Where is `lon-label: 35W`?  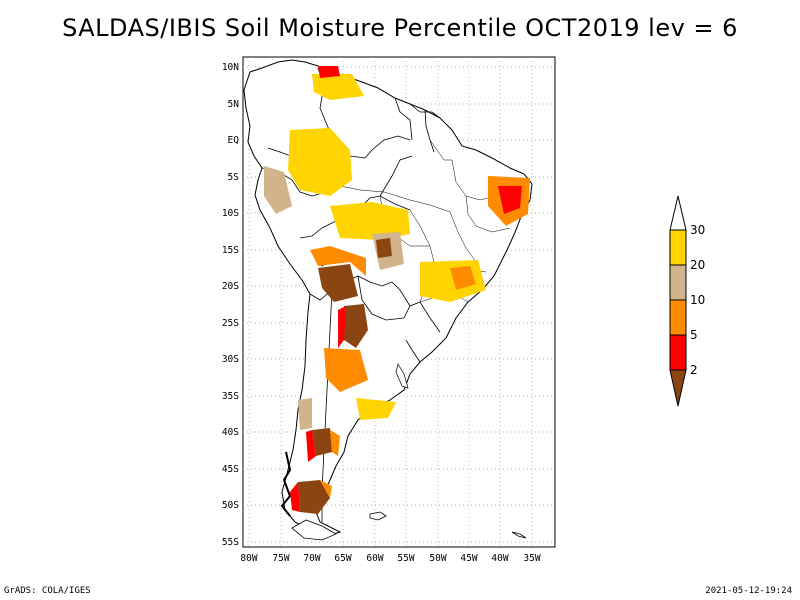 lon-label: 35W is located at coordinates (531, 558).